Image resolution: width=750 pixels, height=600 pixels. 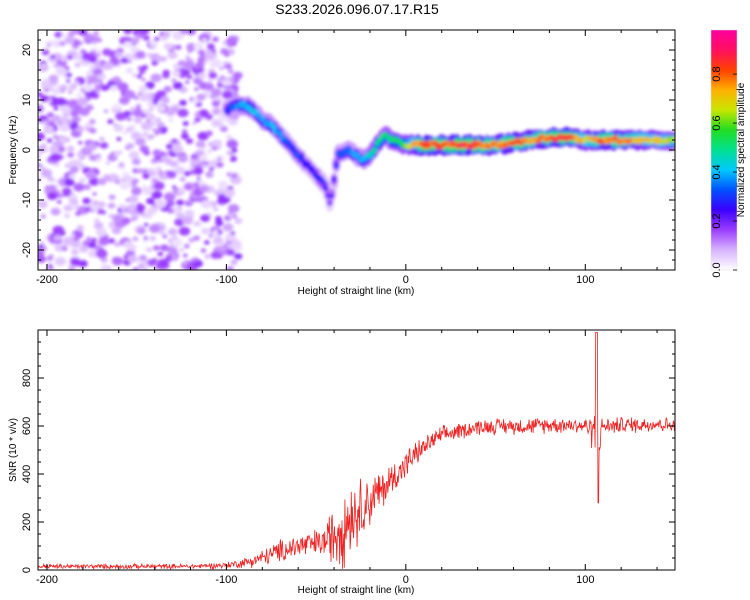 What do you see at coordinates (724, 172) in the screenshot?
I see `colorbar-ticks: 0.0 0.2 0.4 0.6 0.8` at bounding box center [724, 172].